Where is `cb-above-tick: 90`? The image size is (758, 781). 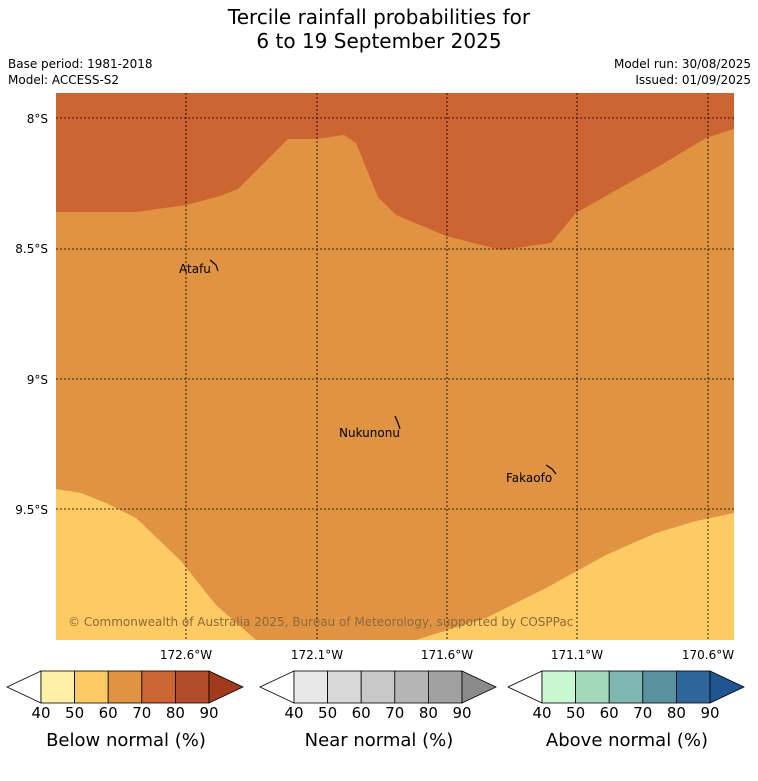
cb-above-tick: 90 is located at coordinates (710, 713).